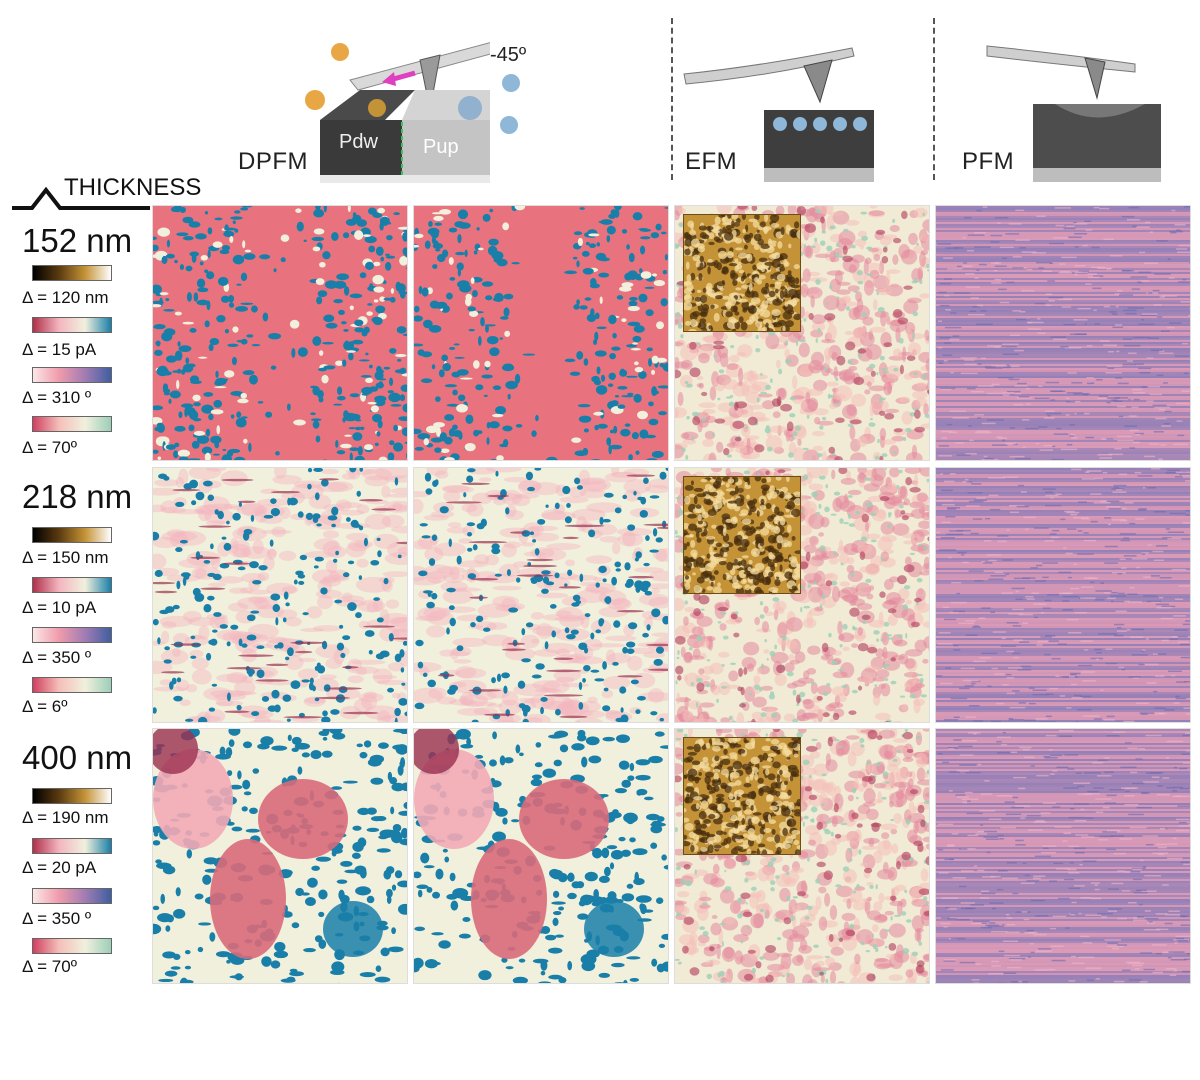 The height and width of the screenshot is (1080, 1200). What do you see at coordinates (802, 856) in the screenshot?
I see `efm-map-400nm` at bounding box center [802, 856].